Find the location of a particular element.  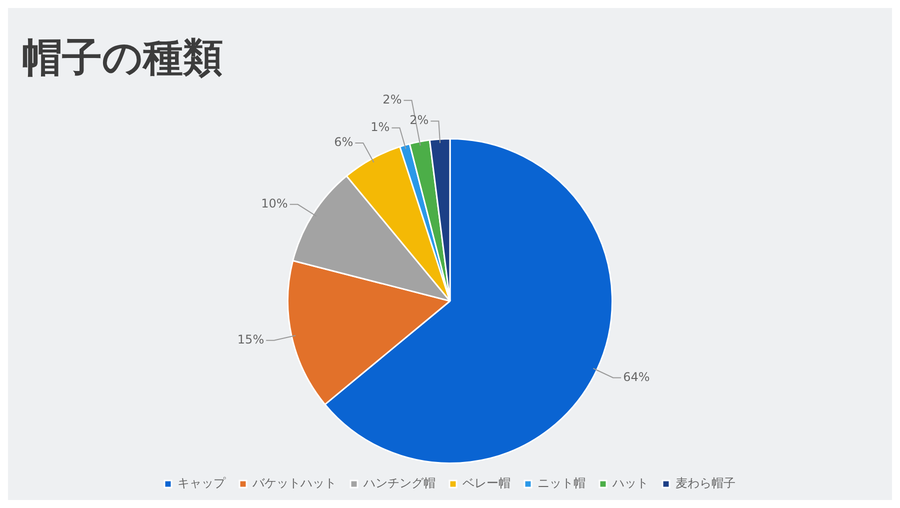

legend-label: バケットハット is located at coordinates (294, 483).